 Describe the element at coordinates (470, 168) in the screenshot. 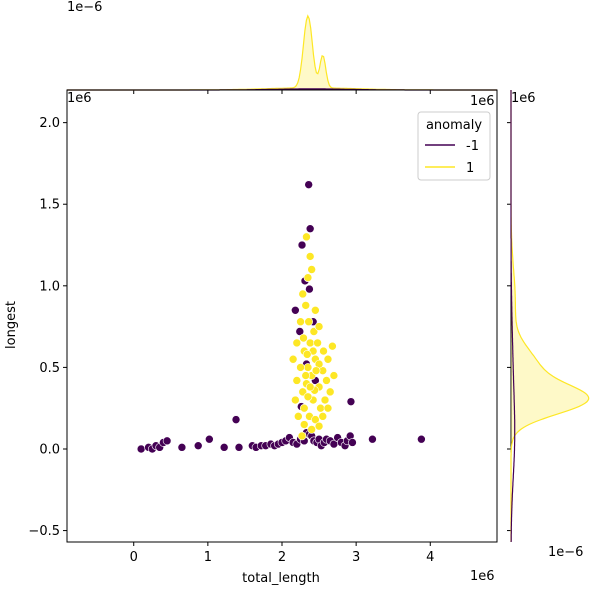

I see `legend-label-1: 1` at that location.